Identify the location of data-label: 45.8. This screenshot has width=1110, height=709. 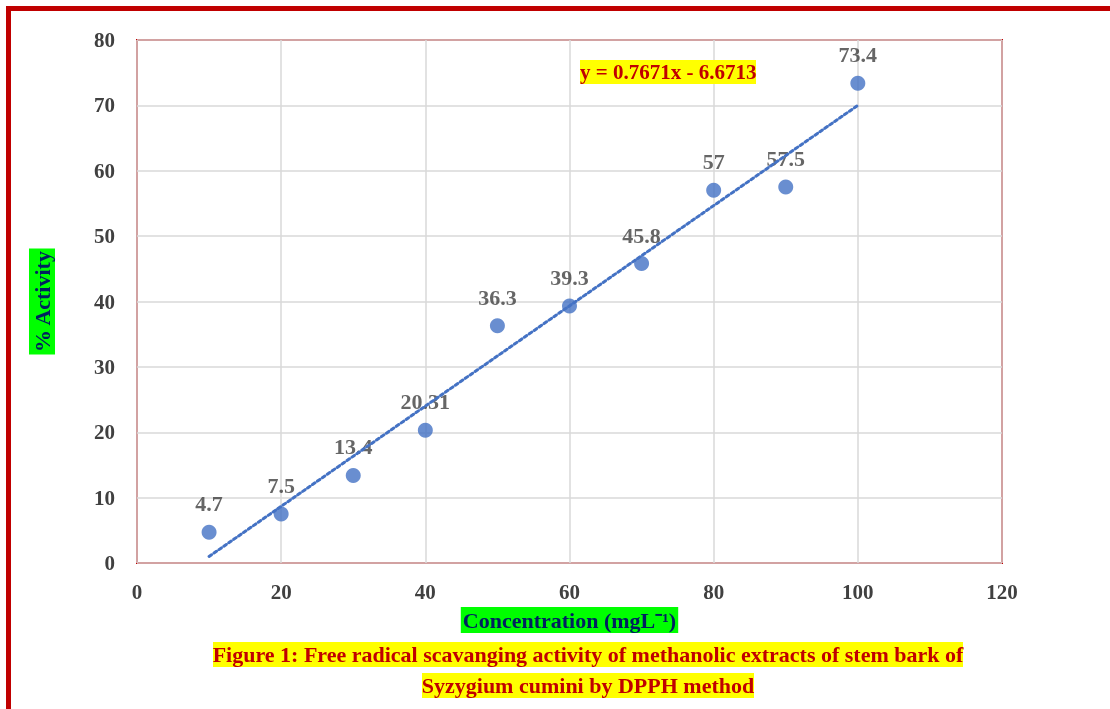
(641, 235).